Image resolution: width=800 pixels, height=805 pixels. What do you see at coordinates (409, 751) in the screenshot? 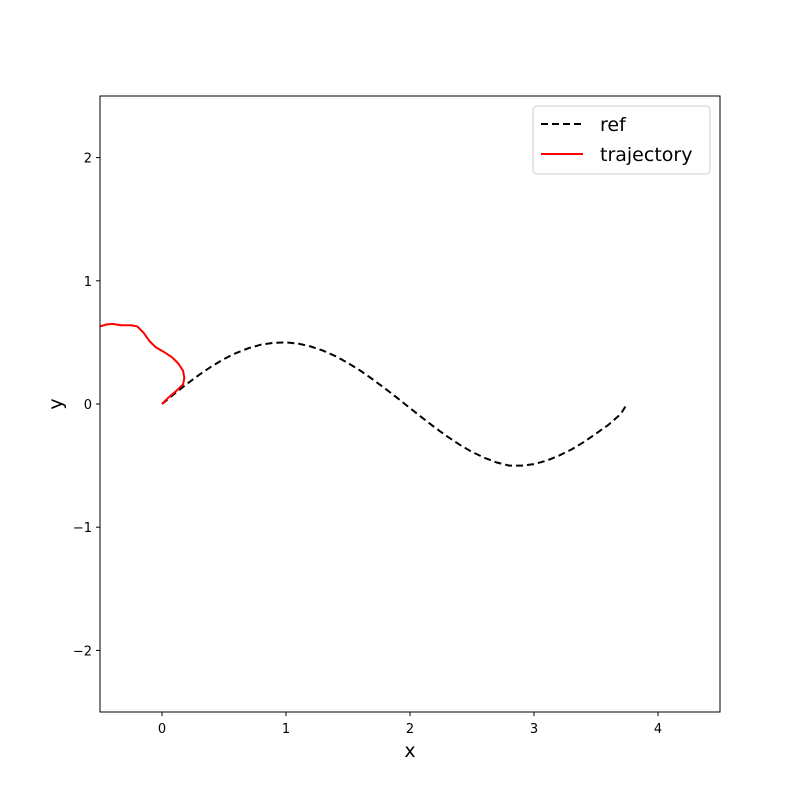
I see `x-axis-label: x` at bounding box center [409, 751].